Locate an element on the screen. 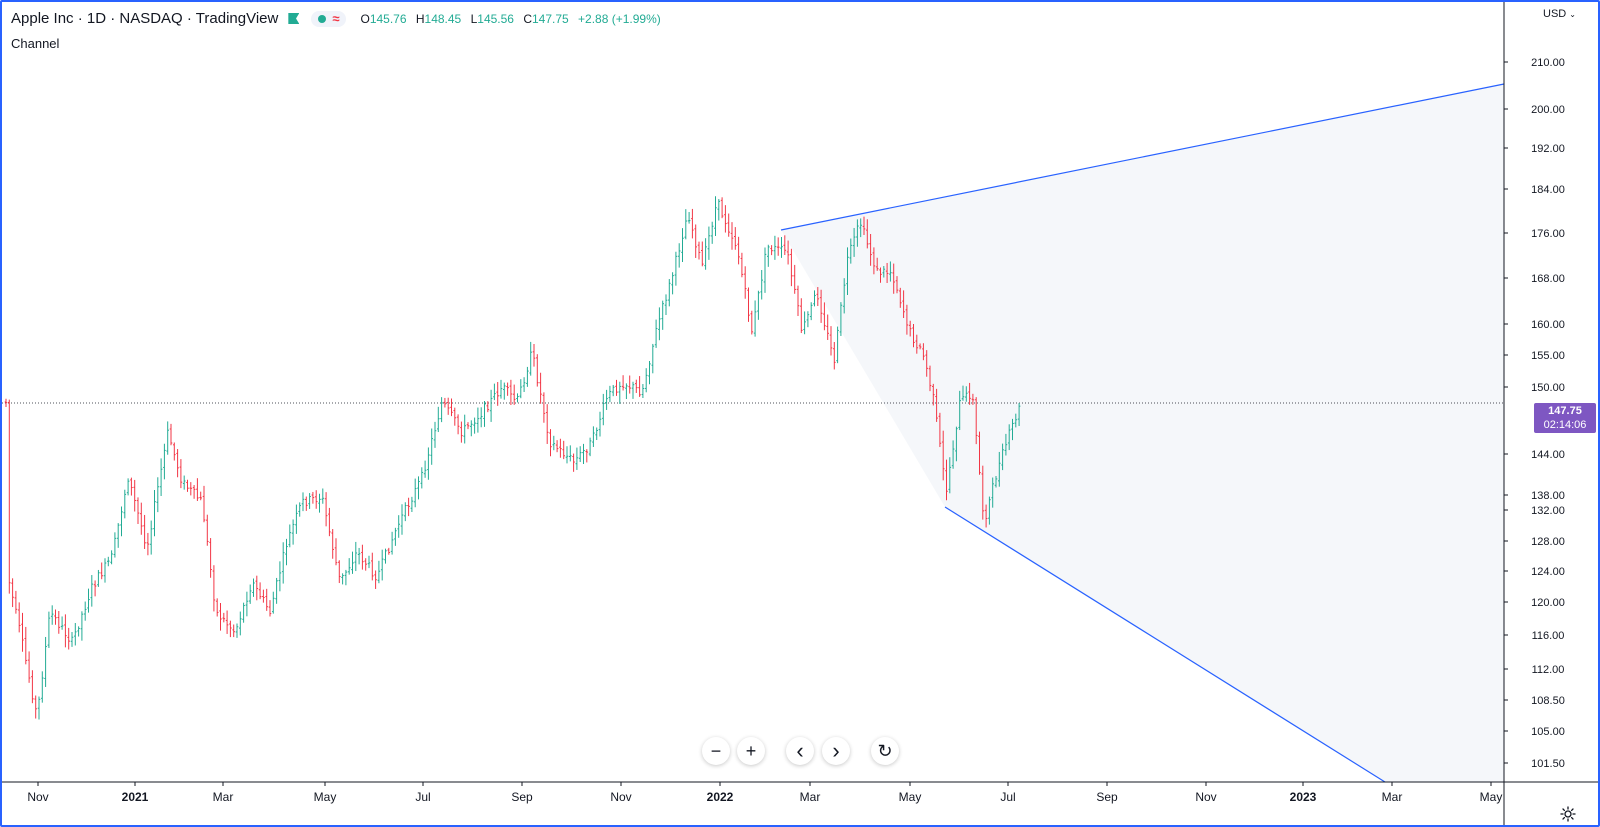 This screenshot has width=1600, height=827. price-tick-label: 108.50 is located at coordinates (1548, 701).